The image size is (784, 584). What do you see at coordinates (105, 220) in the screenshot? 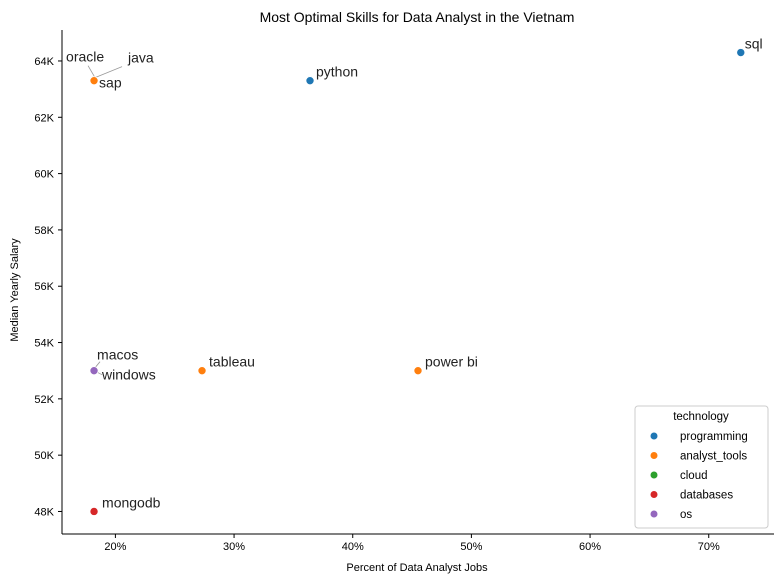
I see `leader-lines` at bounding box center [105, 220].